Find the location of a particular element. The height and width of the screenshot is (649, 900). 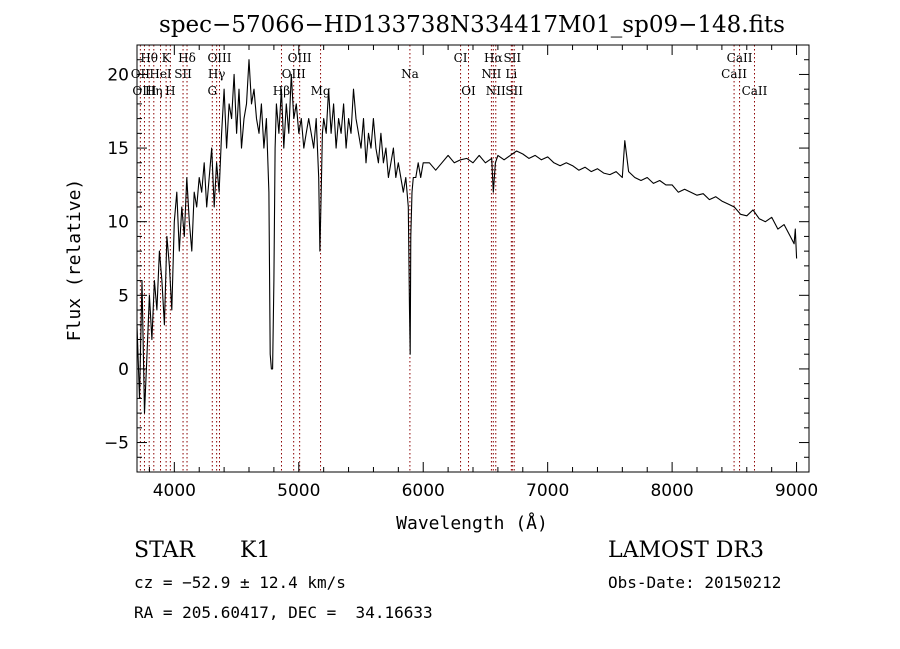

x-tick-label: 6000 is located at coordinates (423, 491).